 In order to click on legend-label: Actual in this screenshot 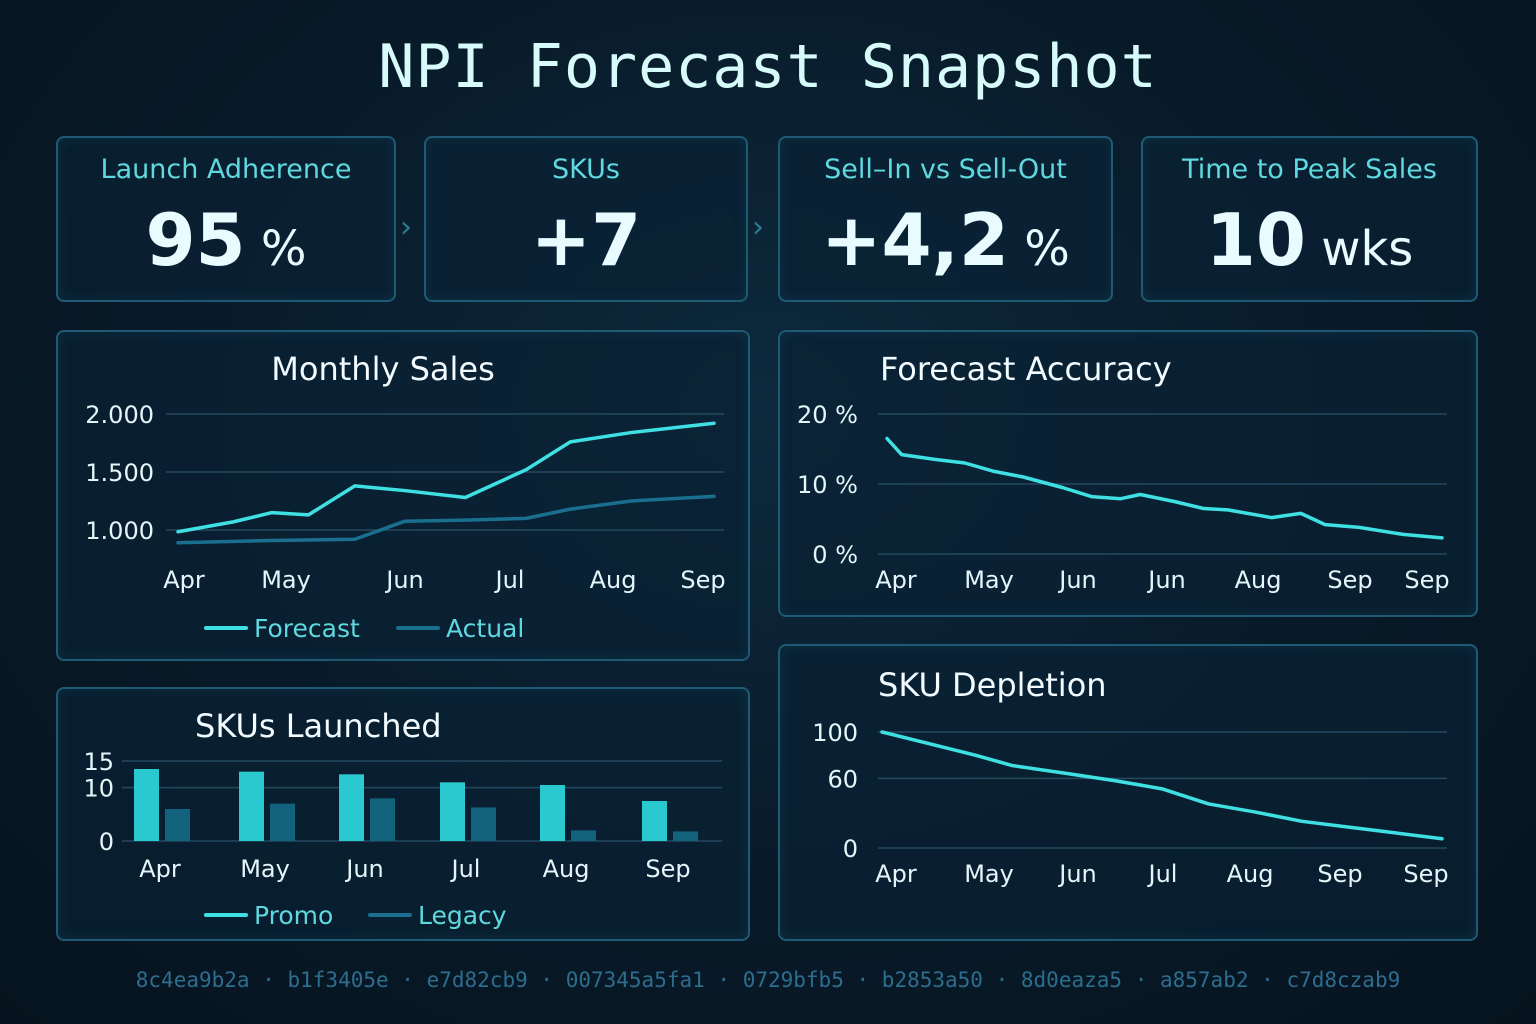, I will do `click(485, 628)`.